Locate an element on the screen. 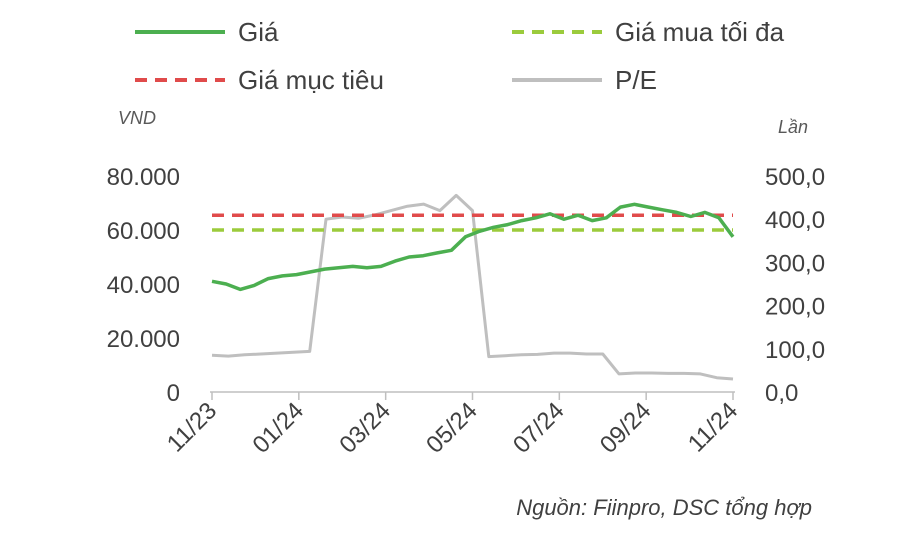  legend-label-pe: P/E is located at coordinates (636, 80).